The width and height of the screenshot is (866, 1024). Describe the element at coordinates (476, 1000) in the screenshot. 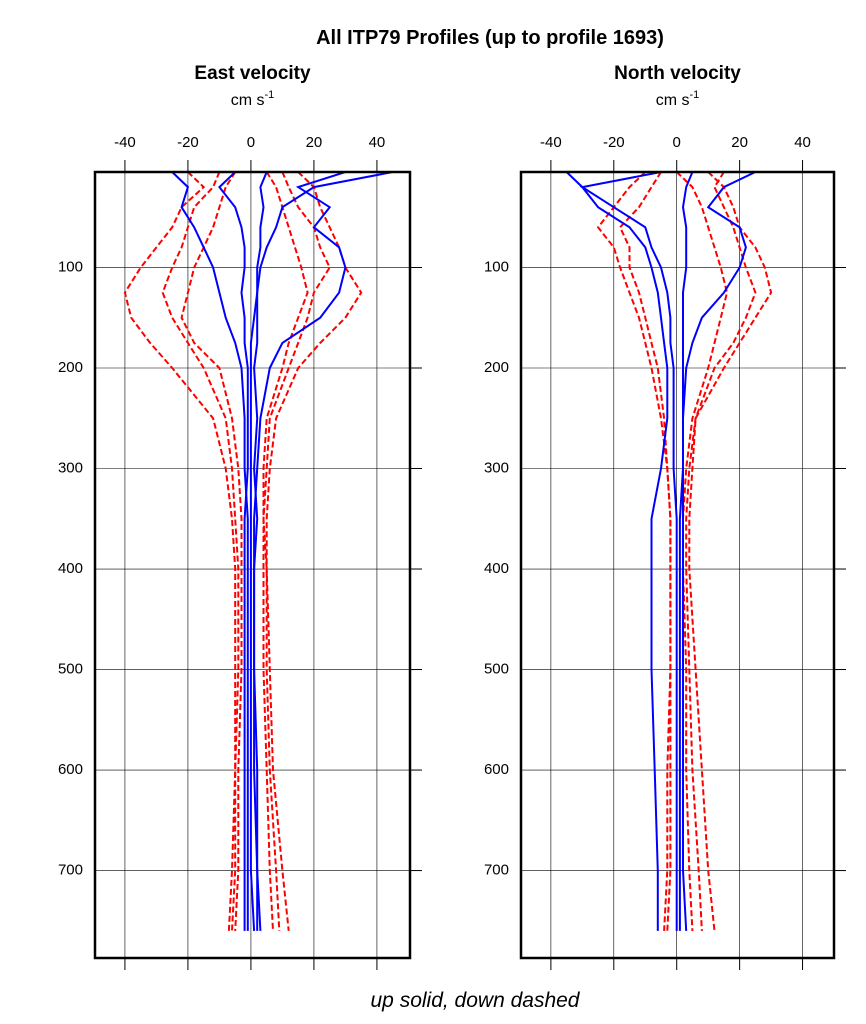

I see `footer-note: up solid, down dashed` at that location.